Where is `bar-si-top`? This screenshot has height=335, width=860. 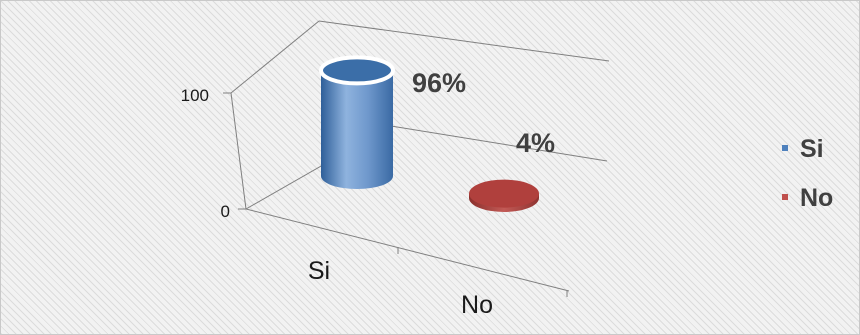 bar-si-top is located at coordinates (357, 70).